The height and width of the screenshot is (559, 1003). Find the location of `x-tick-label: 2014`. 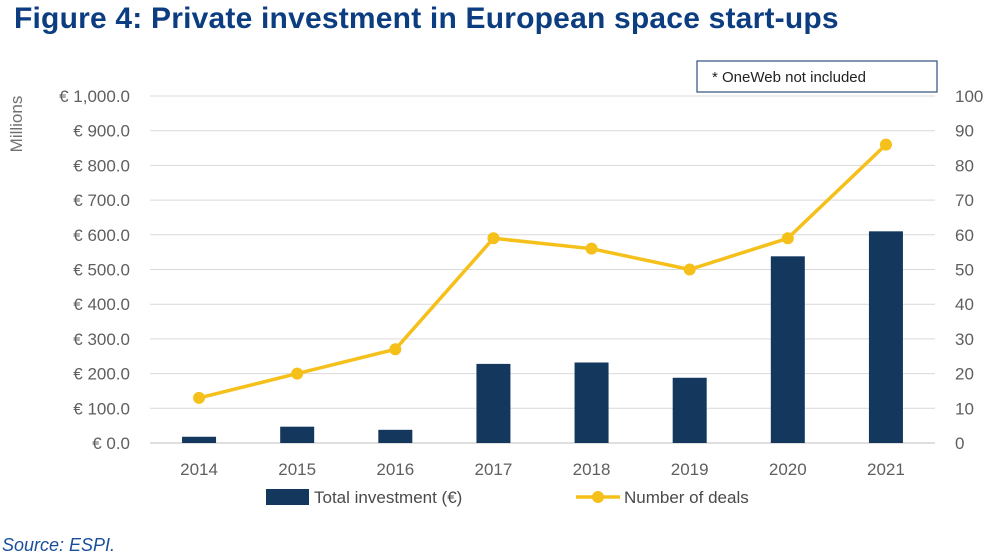

x-tick-label: 2014 is located at coordinates (199, 469).